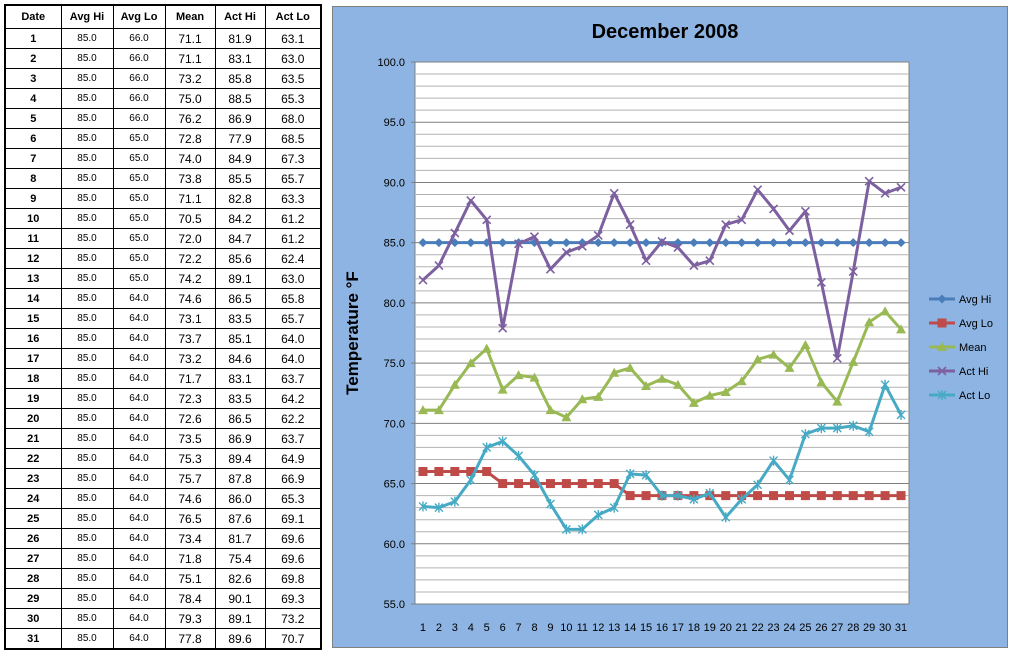  Describe the element at coordinates (293, 238) in the screenshot. I see `table-cell: 61.2` at that location.